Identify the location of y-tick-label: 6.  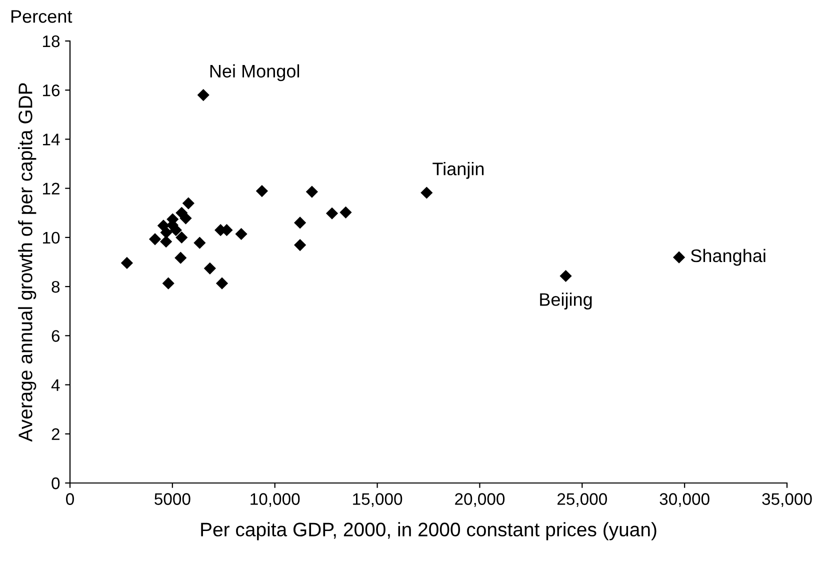
(56, 336).